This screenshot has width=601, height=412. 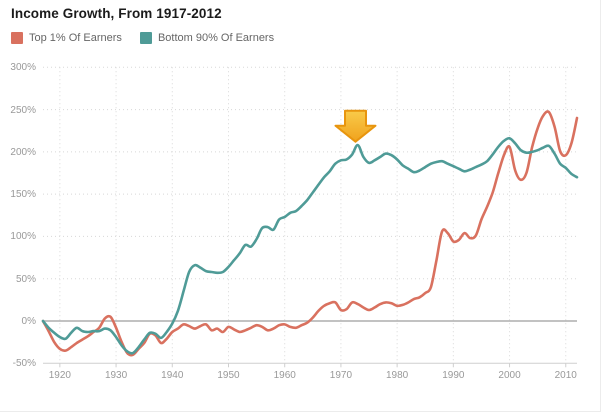 I want to click on x-axis-tick-label: 1990, so click(x=453, y=376).